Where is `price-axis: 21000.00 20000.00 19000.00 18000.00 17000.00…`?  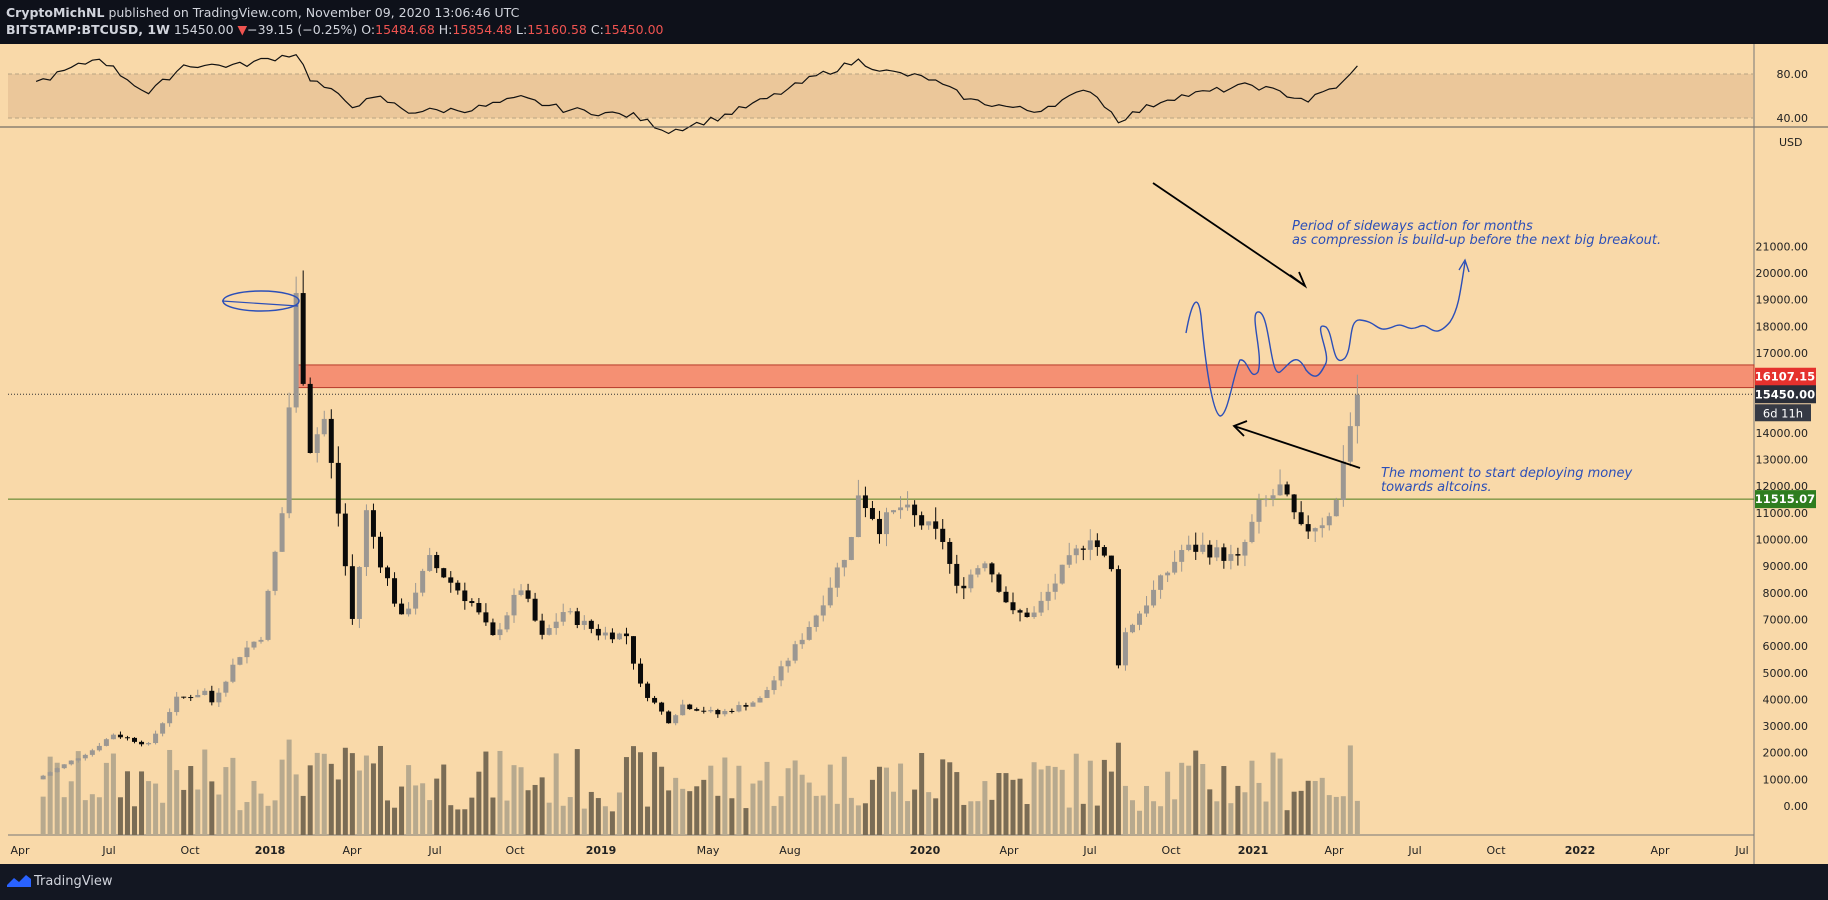
price-axis: 21000.00 20000.00 19000.00 18000.00 17000.00… is located at coordinates (1782, 526).